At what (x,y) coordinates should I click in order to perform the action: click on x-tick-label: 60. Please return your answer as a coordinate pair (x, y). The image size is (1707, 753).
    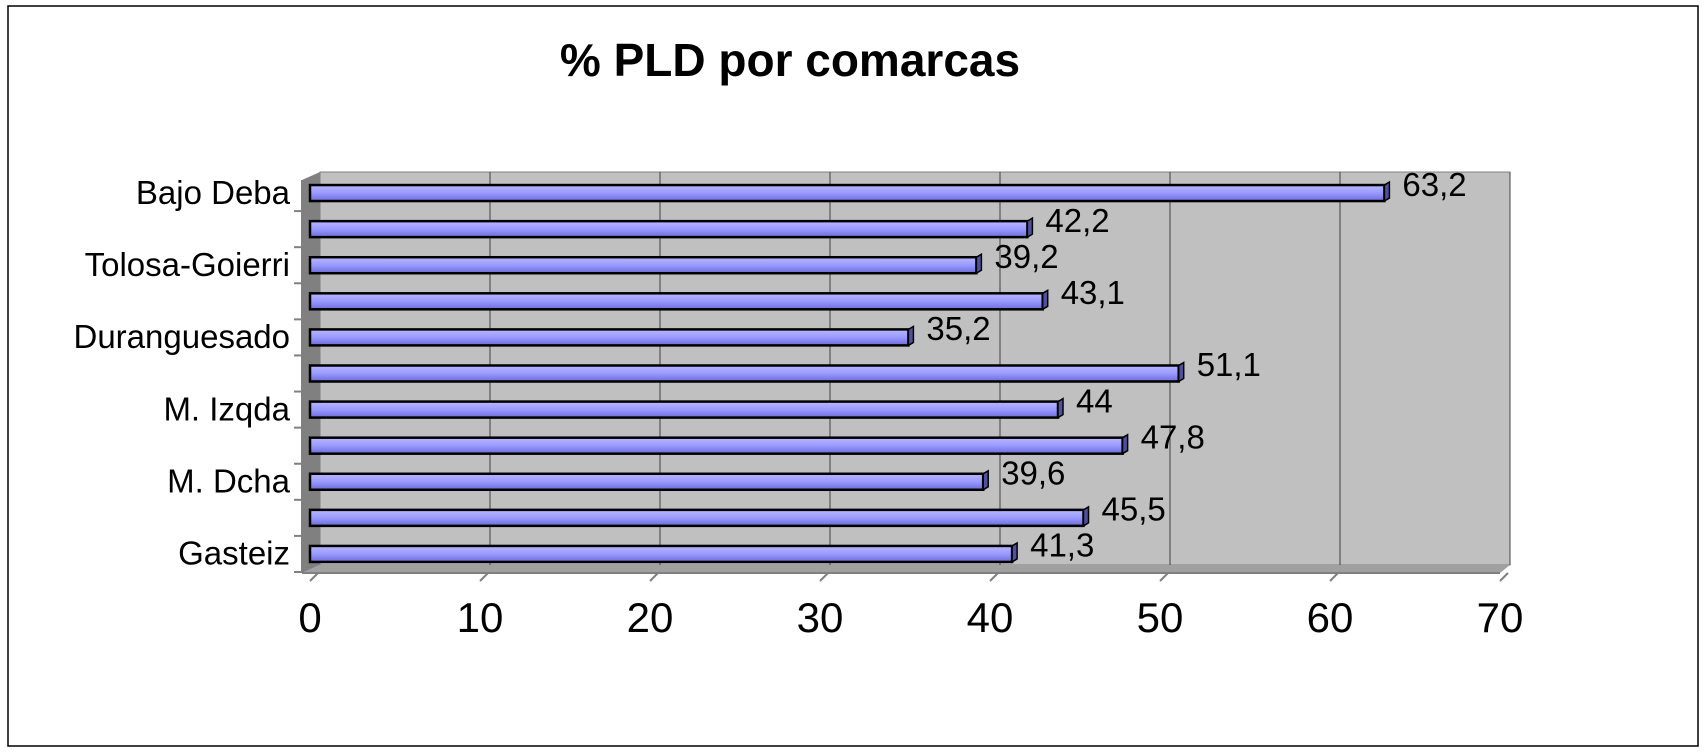
    Looking at the image, I should click on (1330, 617).